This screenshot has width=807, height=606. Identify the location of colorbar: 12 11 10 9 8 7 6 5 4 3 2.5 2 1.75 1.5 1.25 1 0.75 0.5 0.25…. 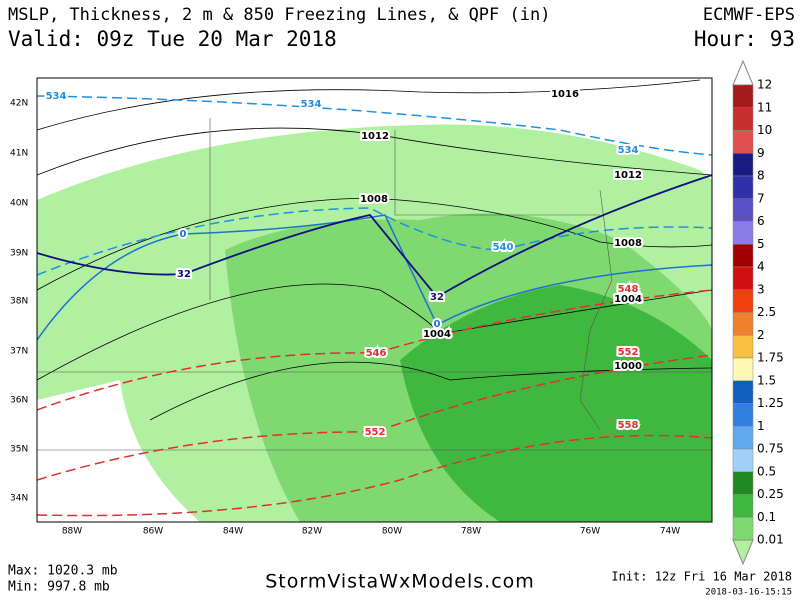
(758, 312).